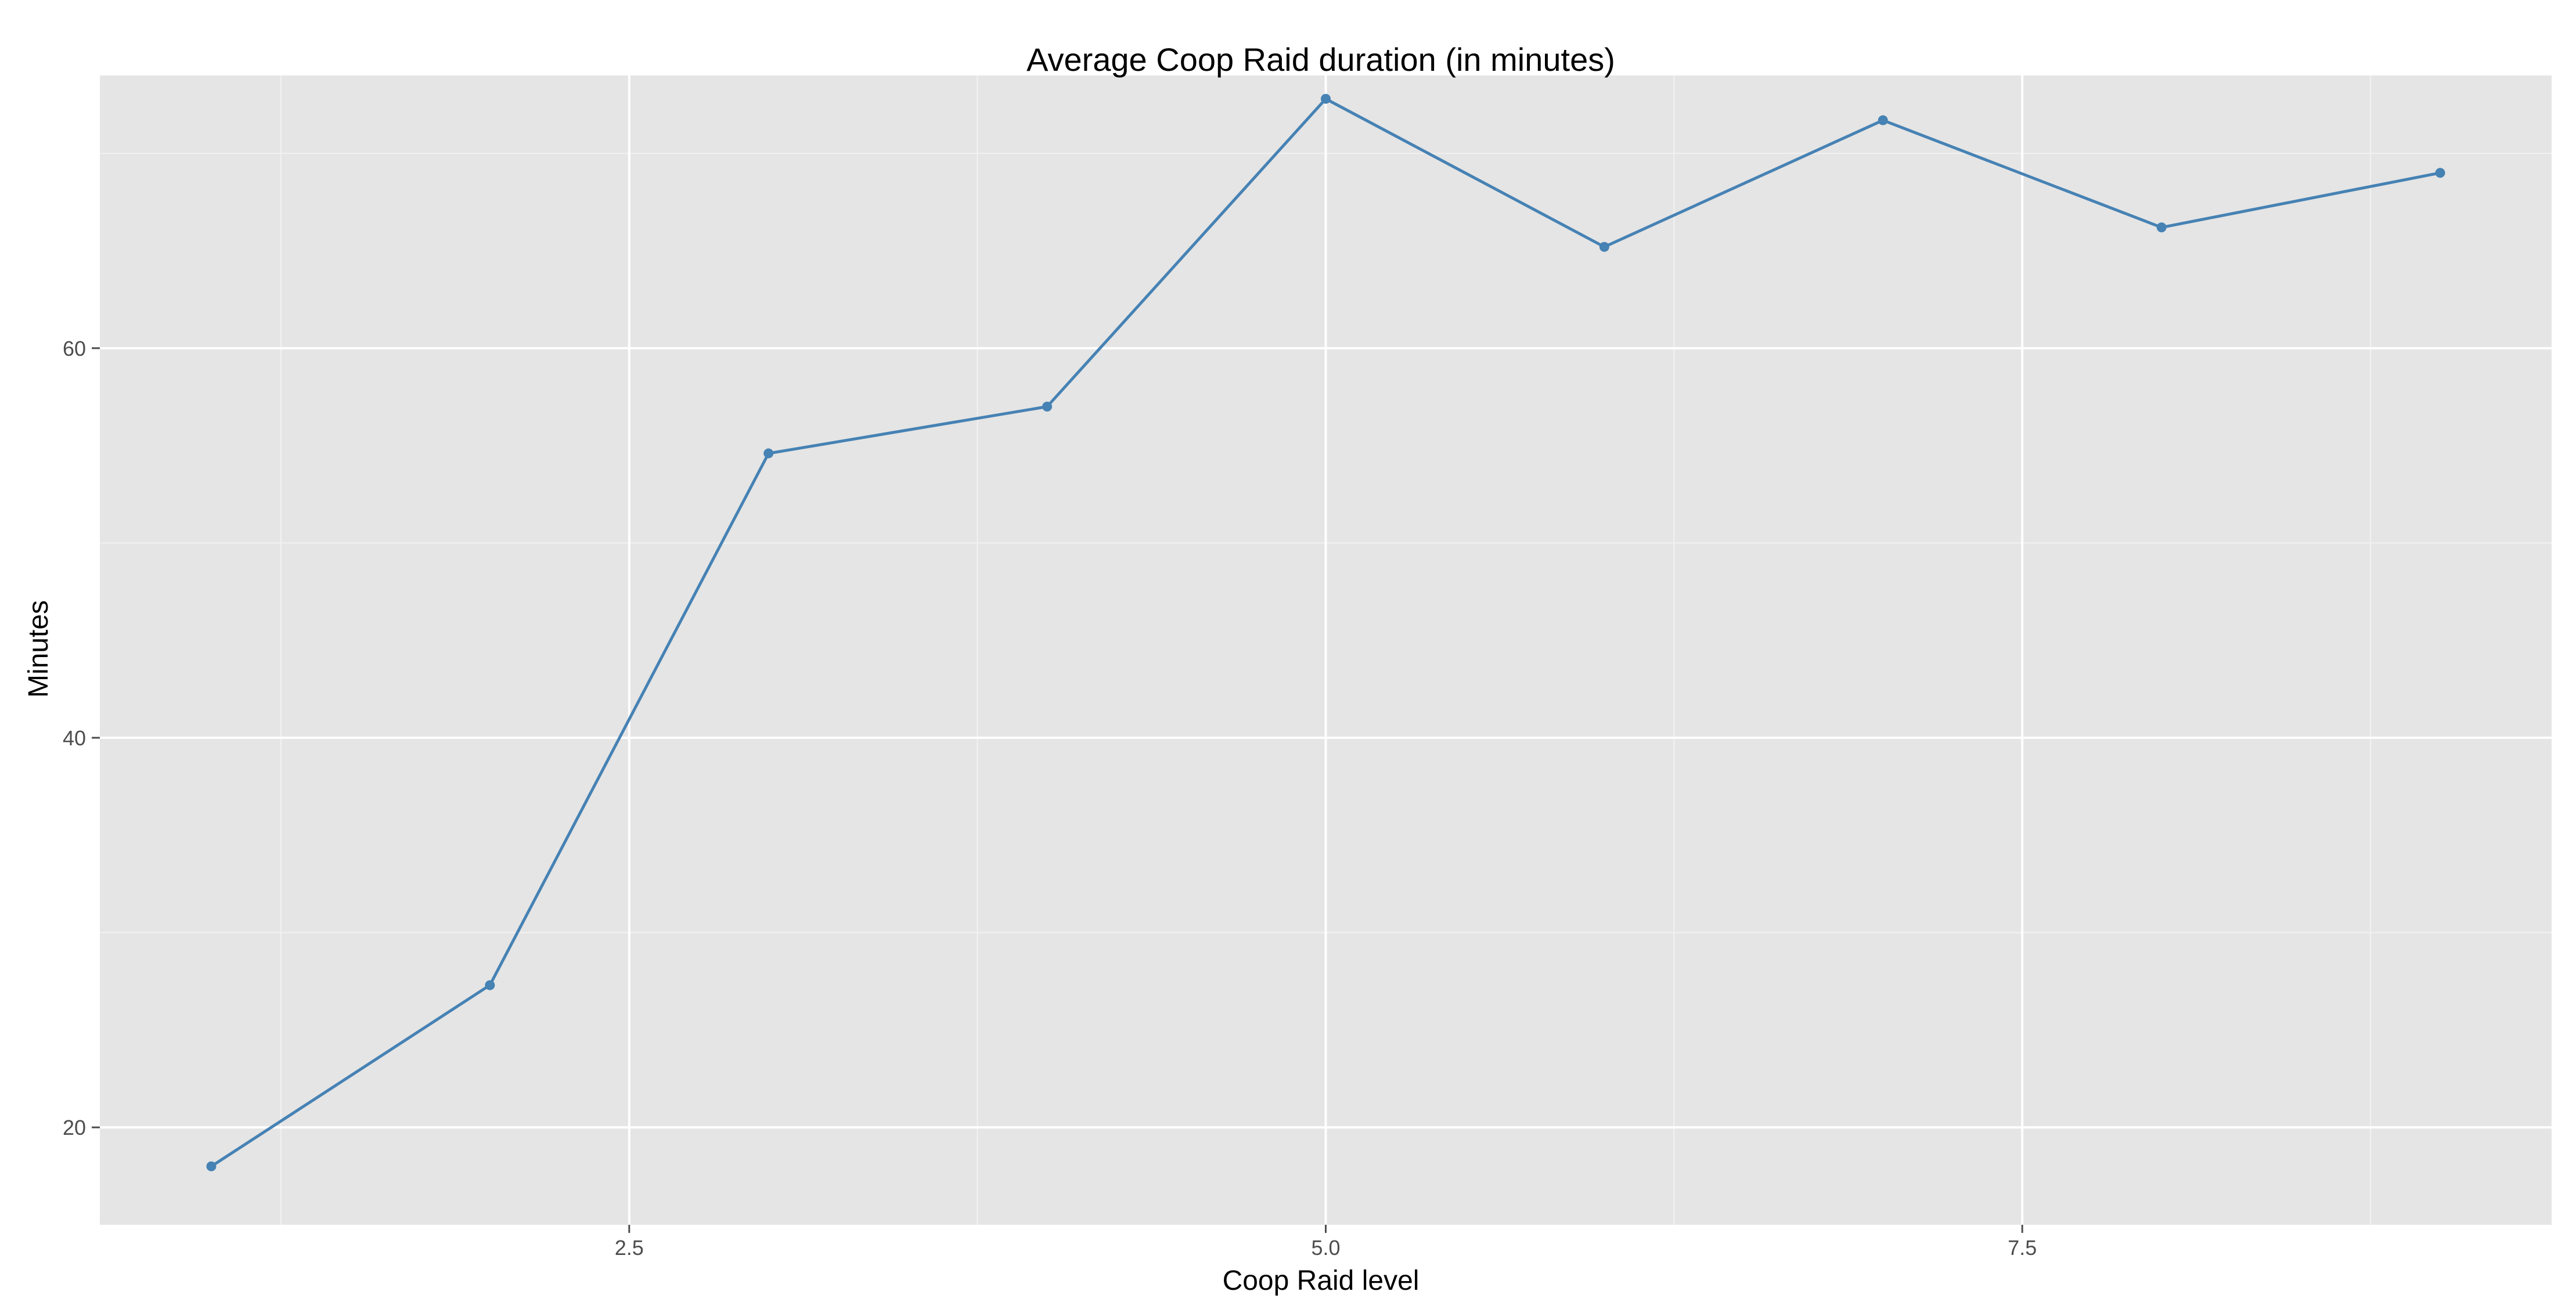 Image resolution: width=2576 pixels, height=1313 pixels. What do you see at coordinates (629, 1248) in the screenshot?
I see `x-tick-label: 2.5` at bounding box center [629, 1248].